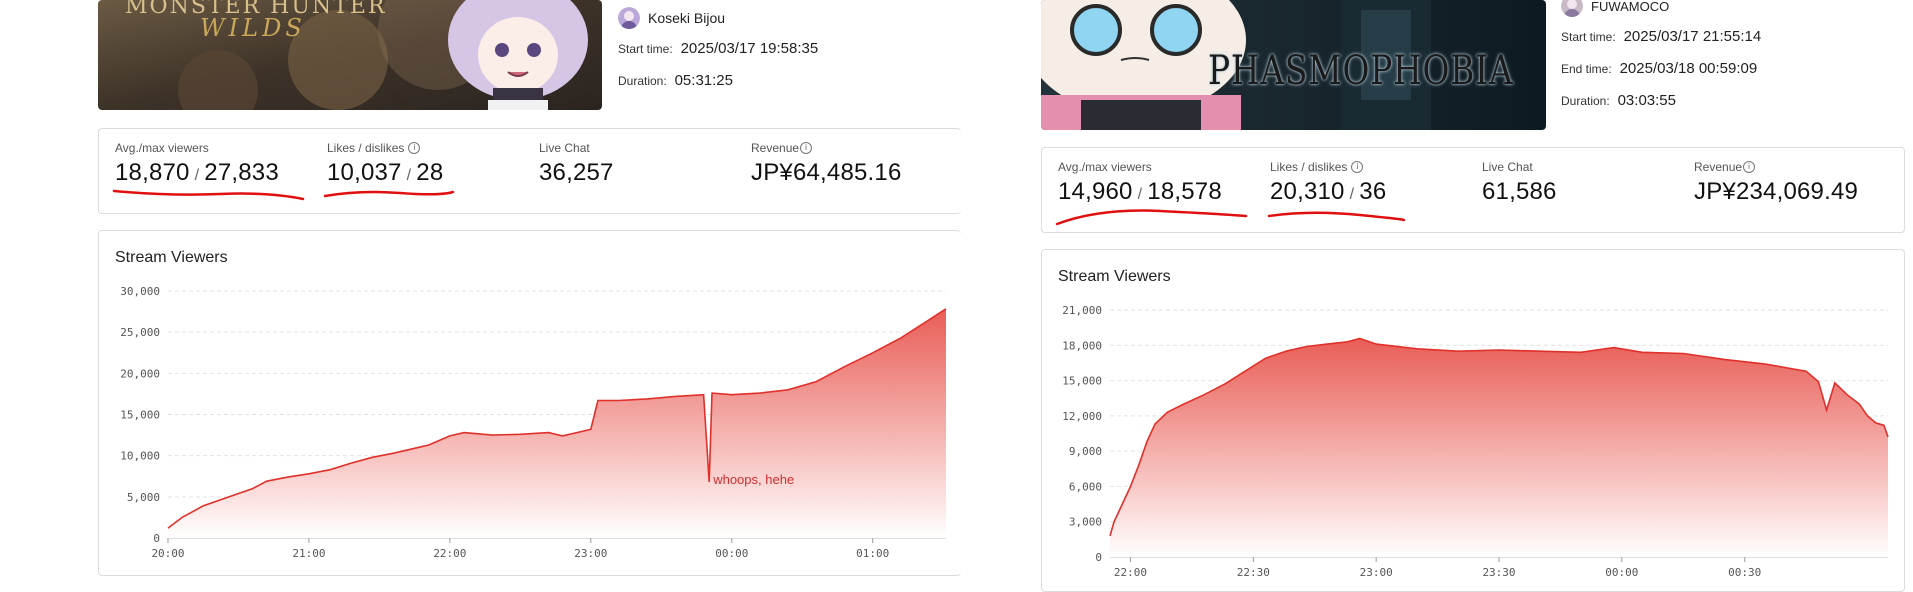  I want to click on viewers-avg: 14,960, so click(1095, 191).